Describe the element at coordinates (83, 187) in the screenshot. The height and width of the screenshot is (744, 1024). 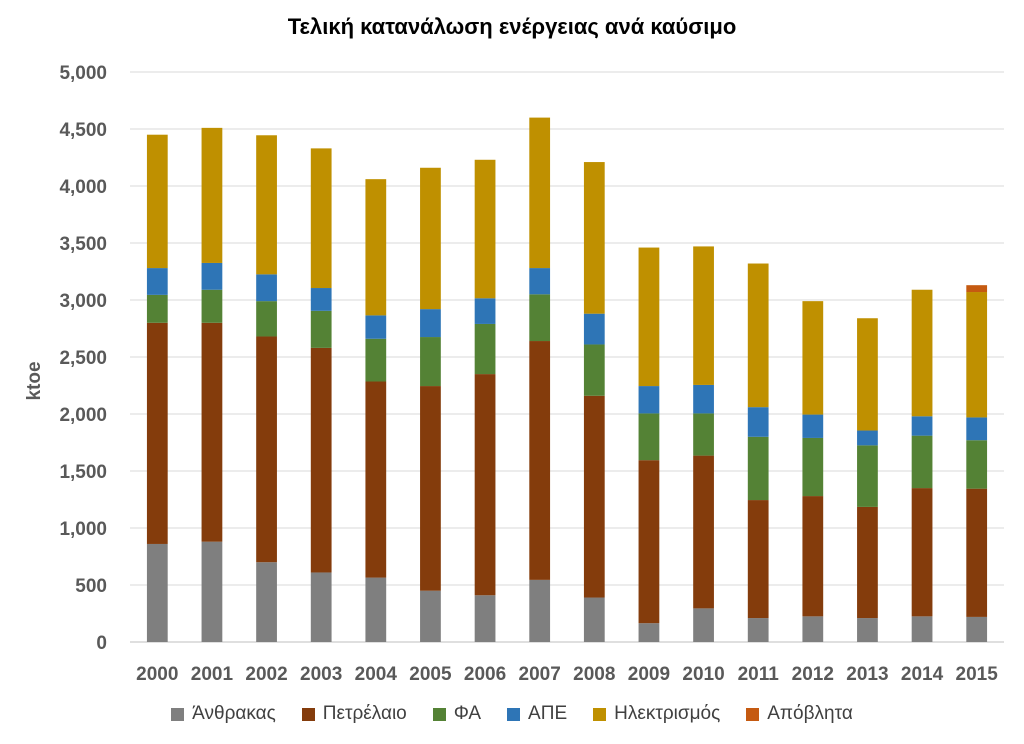
I see `y-tick-label: 4,000` at that location.